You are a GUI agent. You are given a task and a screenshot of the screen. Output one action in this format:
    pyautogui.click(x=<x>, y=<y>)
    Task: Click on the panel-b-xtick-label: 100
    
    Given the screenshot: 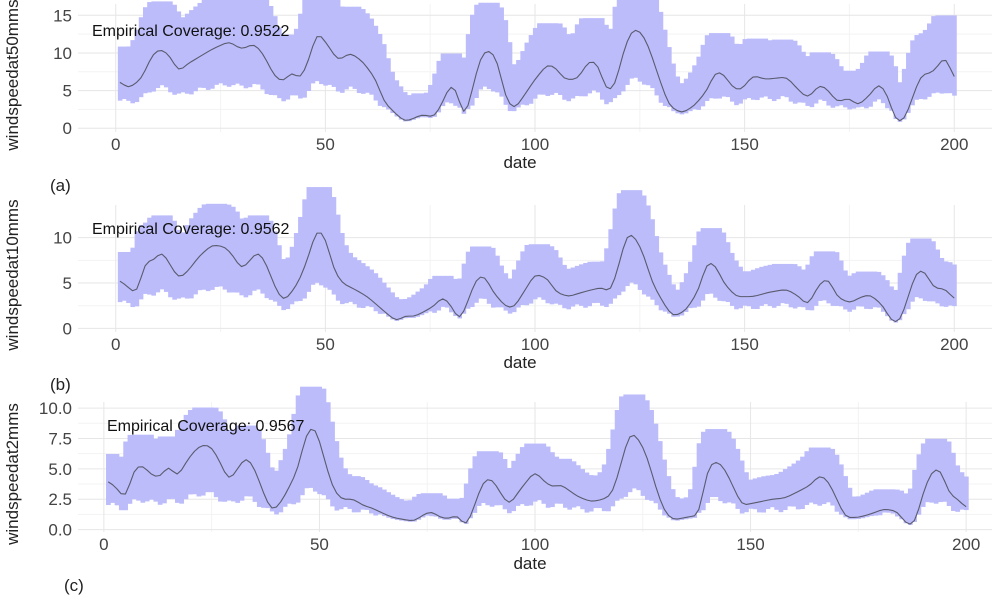 What is the action you would take?
    pyautogui.click(x=535, y=344)
    